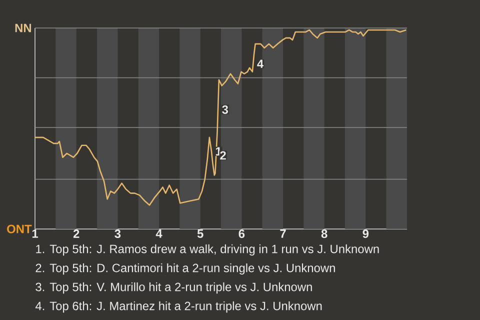 The image size is (480, 320). I want to click on x-tick-label: 8, so click(324, 234).